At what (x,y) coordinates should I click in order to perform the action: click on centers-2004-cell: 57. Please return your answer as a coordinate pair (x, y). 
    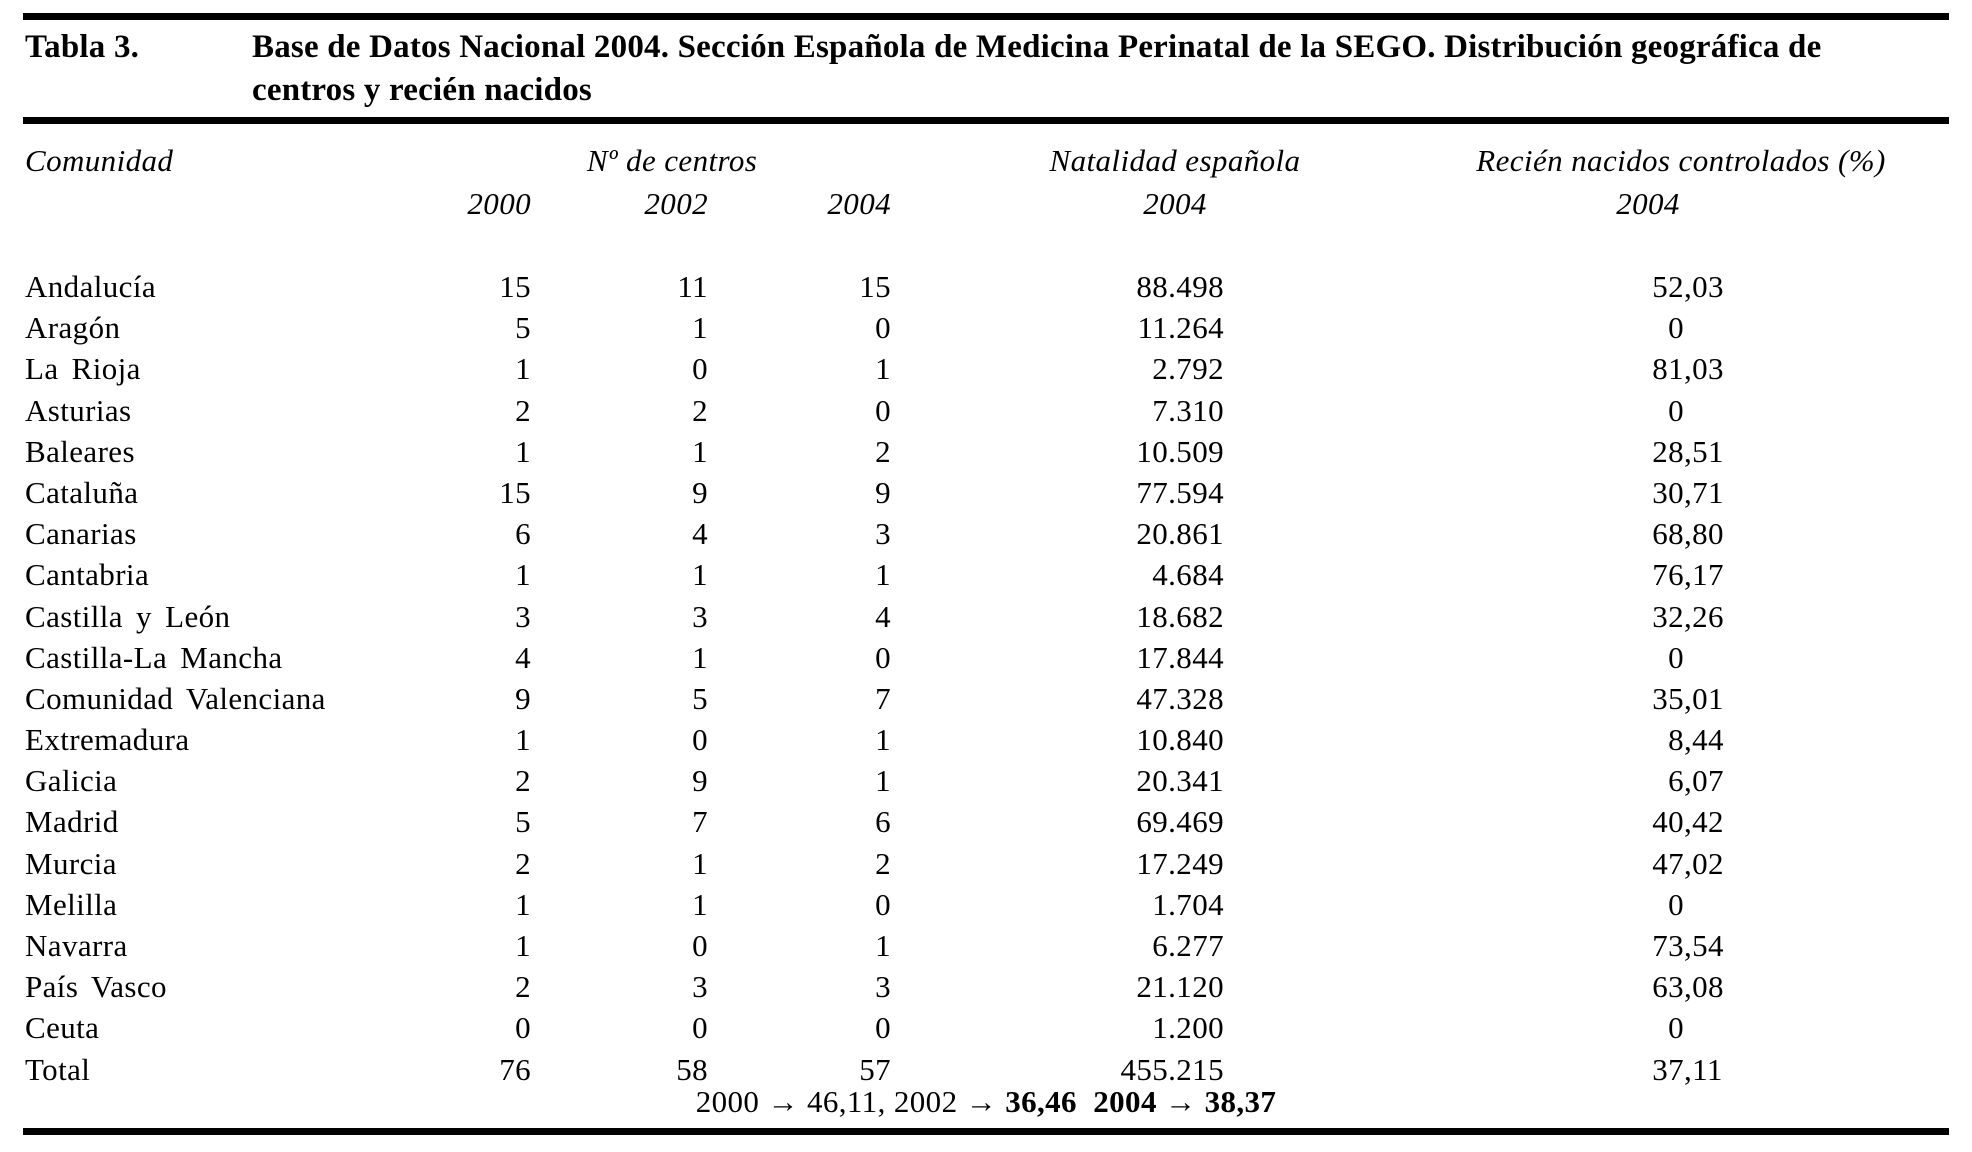
    Looking at the image, I should click on (875, 1069).